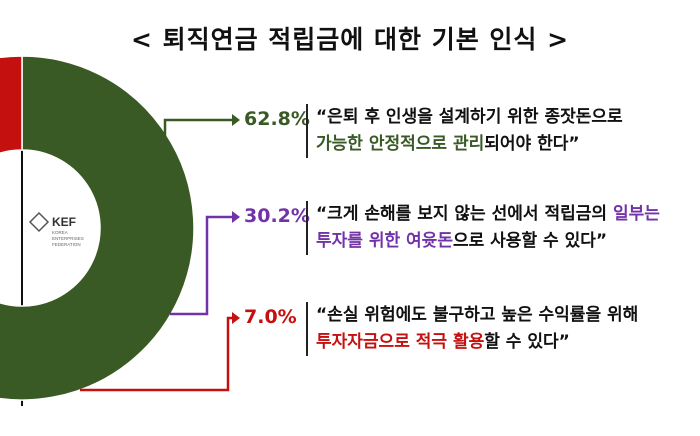 Image resolution: width=700 pixels, height=436 pixels. What do you see at coordinates (66, 244) in the screenshot?
I see `logo-subtext: FEDERATION` at bounding box center [66, 244].